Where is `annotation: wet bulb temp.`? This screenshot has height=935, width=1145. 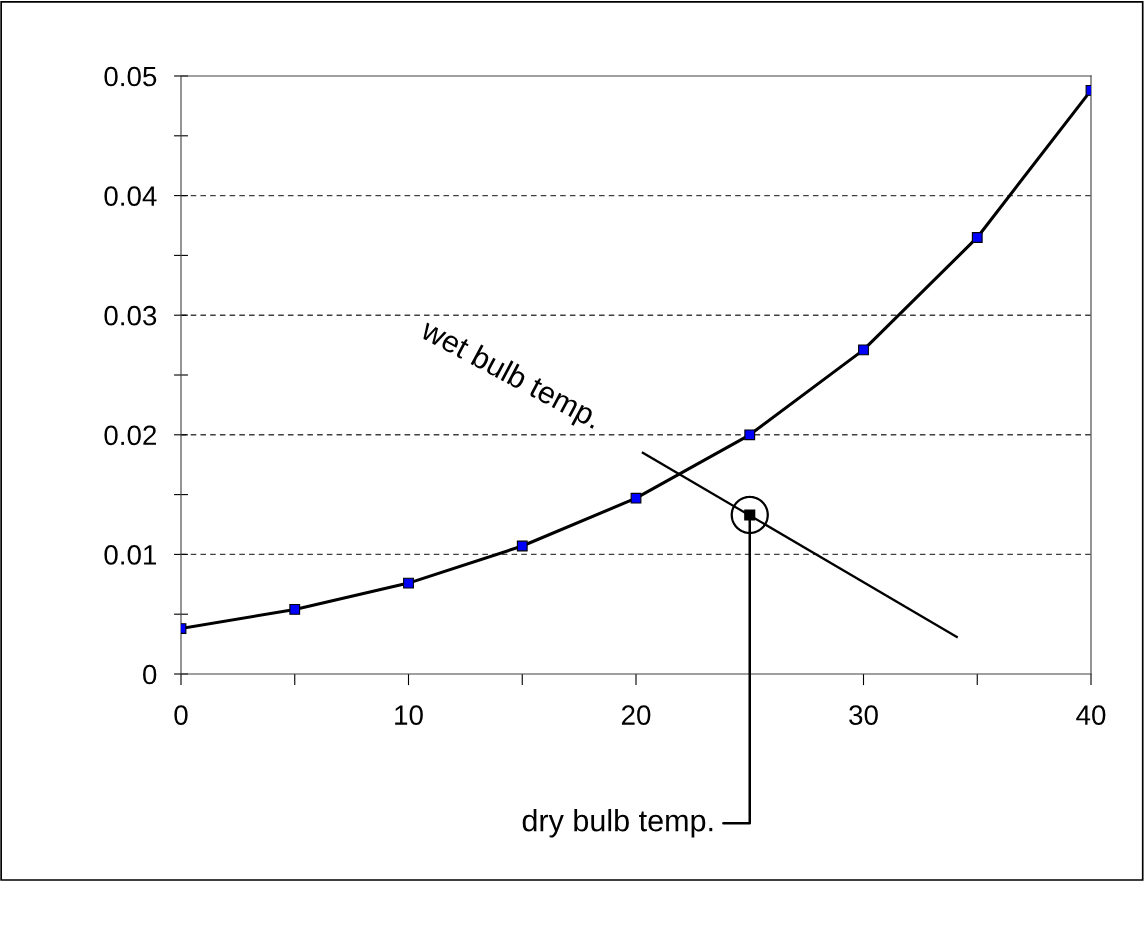 annotation: wet bulb temp. is located at coordinates (509, 376).